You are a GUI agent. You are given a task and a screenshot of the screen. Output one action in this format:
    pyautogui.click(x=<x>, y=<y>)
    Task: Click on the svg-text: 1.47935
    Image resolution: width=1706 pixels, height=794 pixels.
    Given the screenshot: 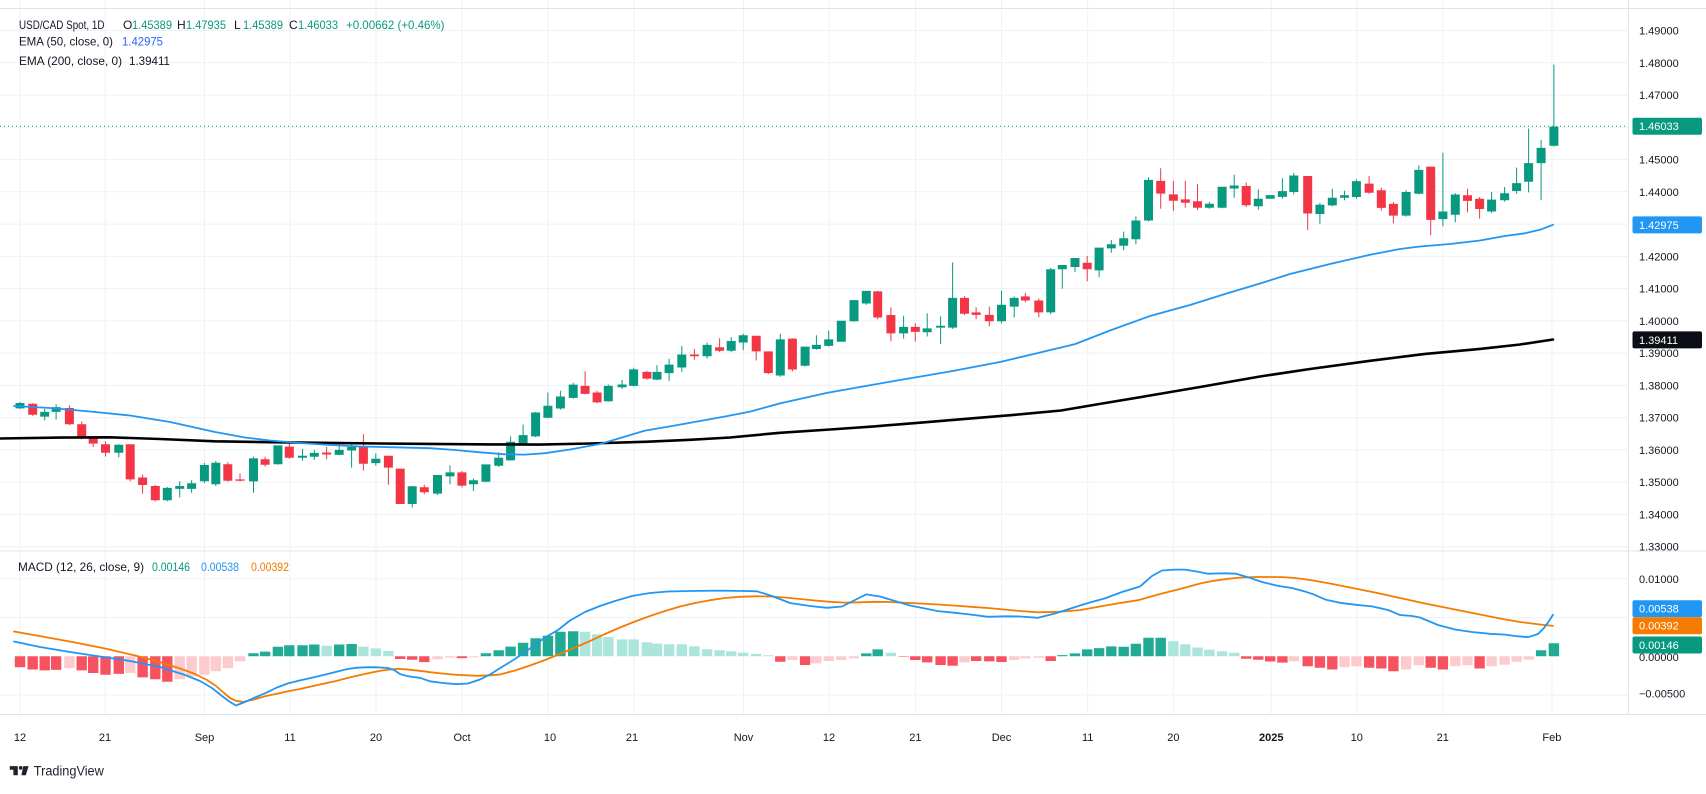 What is the action you would take?
    pyautogui.click(x=206, y=25)
    